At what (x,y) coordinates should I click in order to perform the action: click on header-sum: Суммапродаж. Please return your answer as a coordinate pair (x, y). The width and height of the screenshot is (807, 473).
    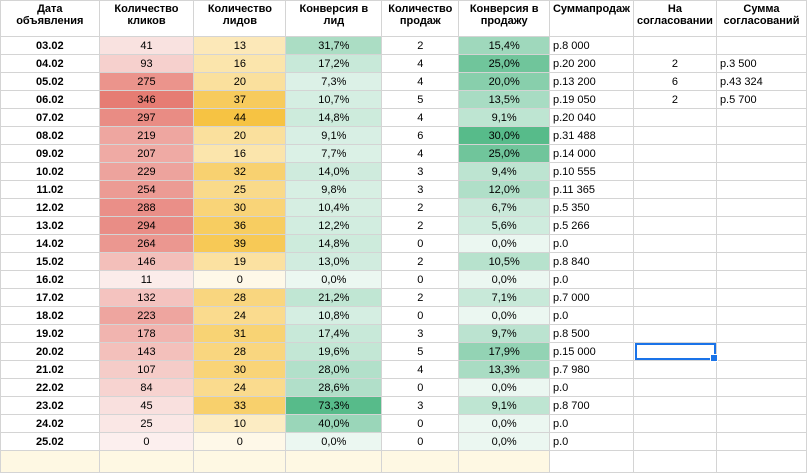
    Looking at the image, I should click on (591, 18).